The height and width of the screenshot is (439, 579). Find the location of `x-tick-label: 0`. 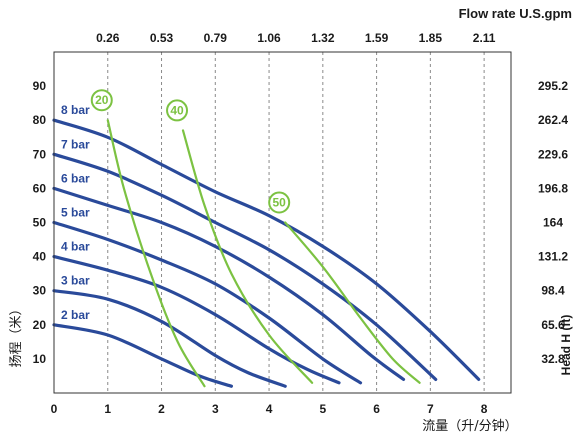

x-tick-label: 0 is located at coordinates (54, 409).